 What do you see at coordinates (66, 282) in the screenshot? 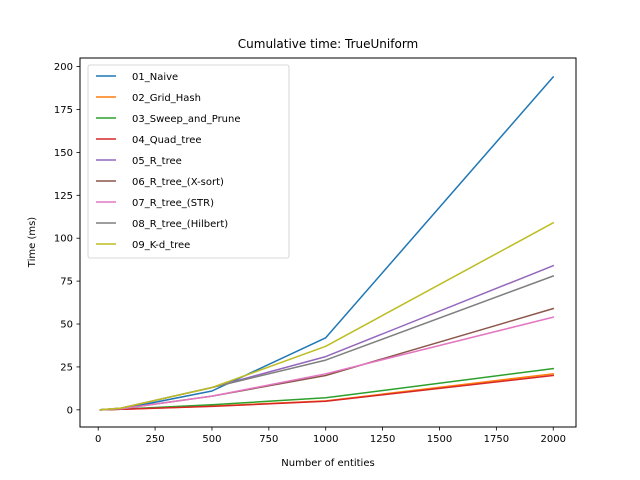
I see `y-tick-label: 75` at bounding box center [66, 282].